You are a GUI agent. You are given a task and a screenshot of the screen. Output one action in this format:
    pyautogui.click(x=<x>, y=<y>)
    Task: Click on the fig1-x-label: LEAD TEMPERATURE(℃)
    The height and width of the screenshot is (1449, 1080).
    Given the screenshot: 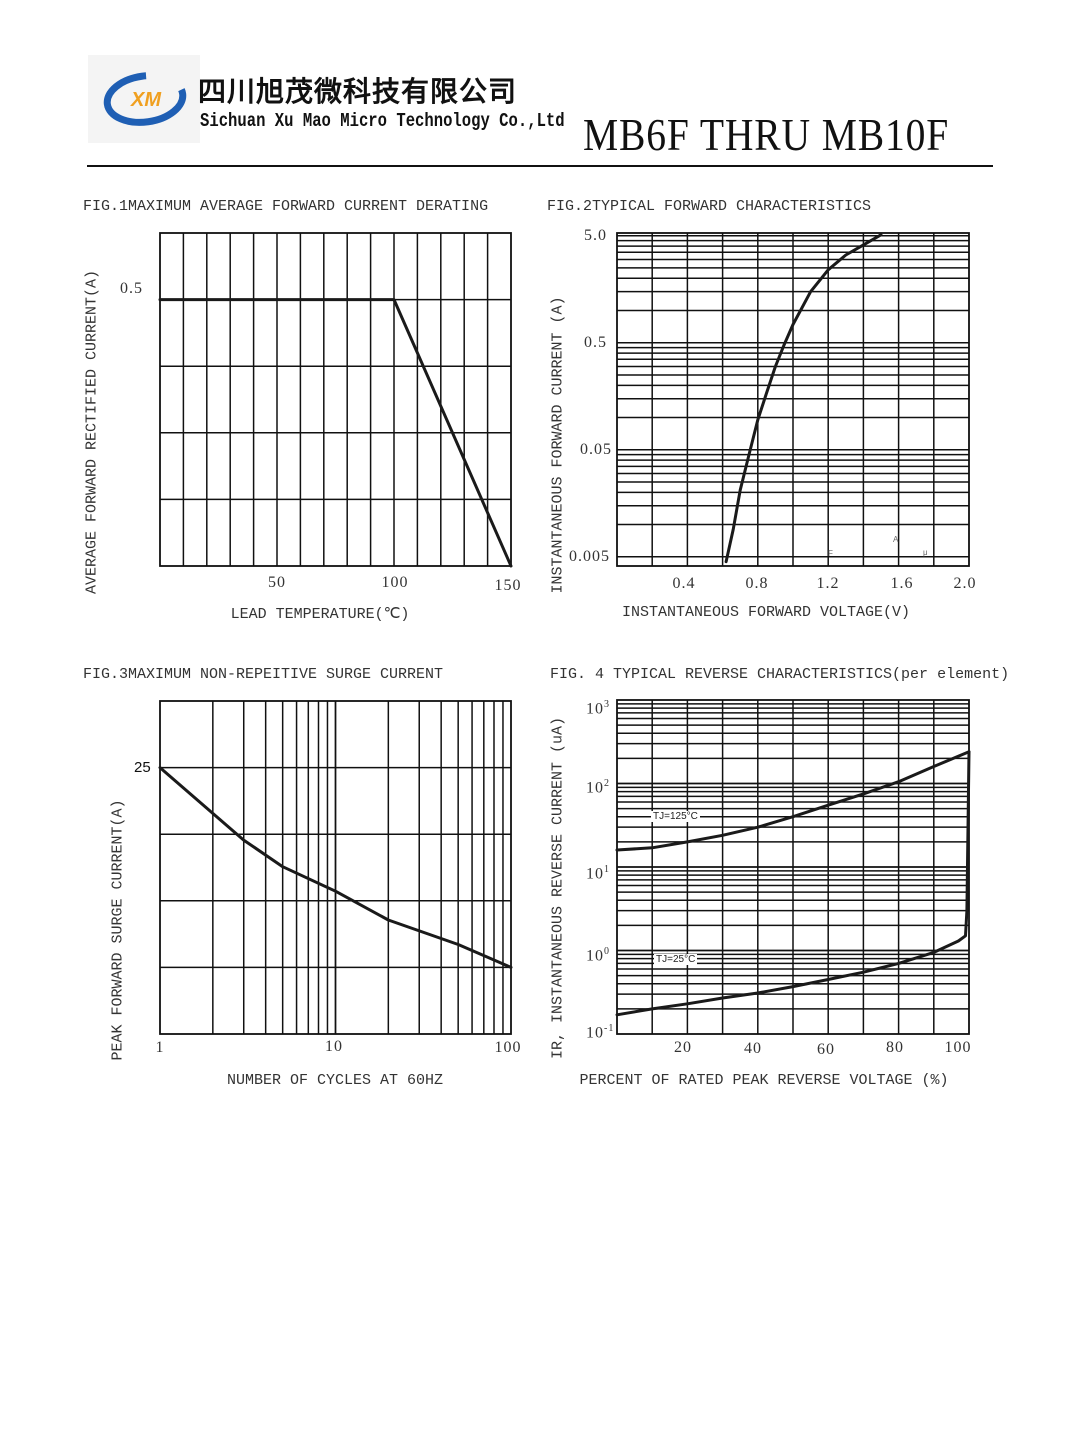 What is the action you would take?
    pyautogui.click(x=320, y=614)
    